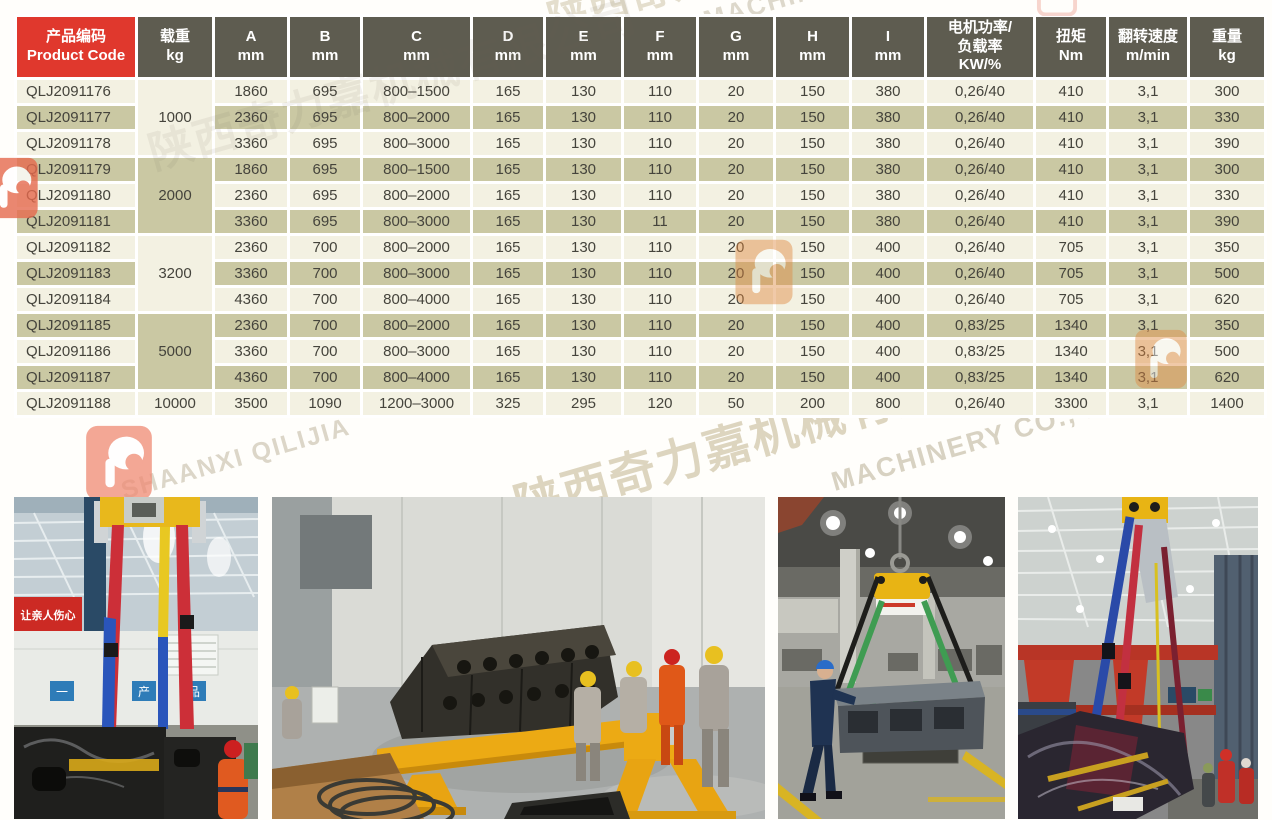 The width and height of the screenshot is (1272, 820). What do you see at coordinates (736, 403) in the screenshot?
I see `data-cell: 50` at bounding box center [736, 403].